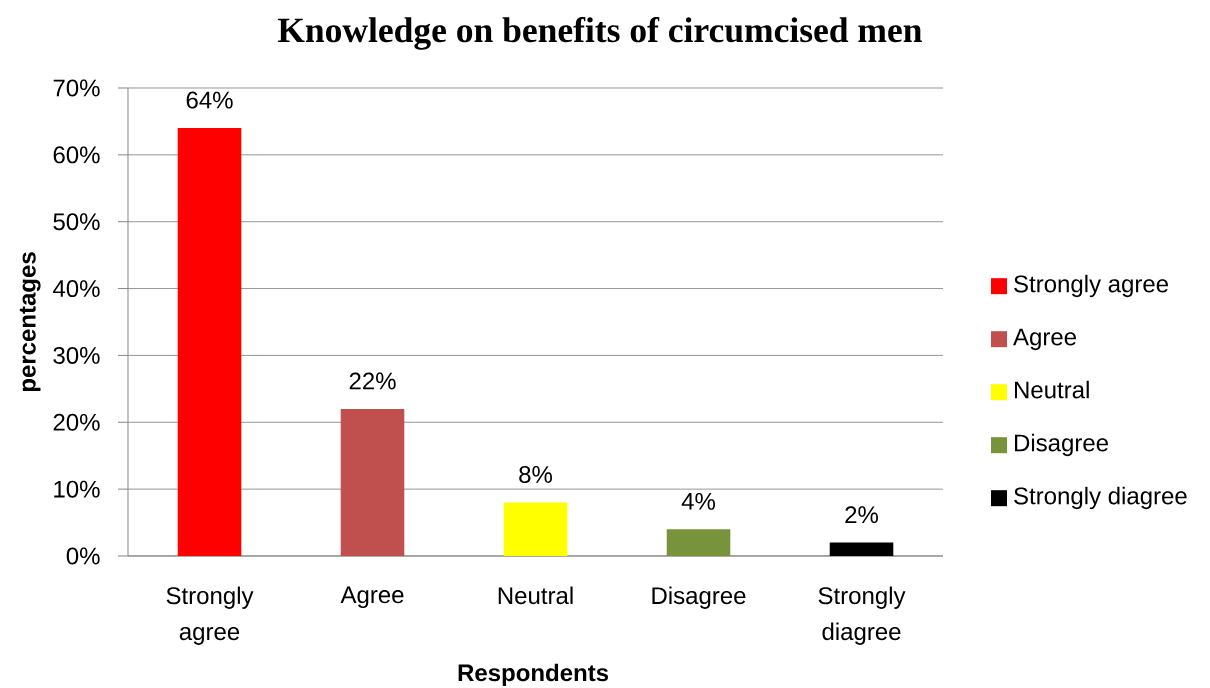 This screenshot has height=688, width=1210. Describe the element at coordinates (210, 615) in the screenshot. I see `x-tick-label: Strongly agree` at that location.